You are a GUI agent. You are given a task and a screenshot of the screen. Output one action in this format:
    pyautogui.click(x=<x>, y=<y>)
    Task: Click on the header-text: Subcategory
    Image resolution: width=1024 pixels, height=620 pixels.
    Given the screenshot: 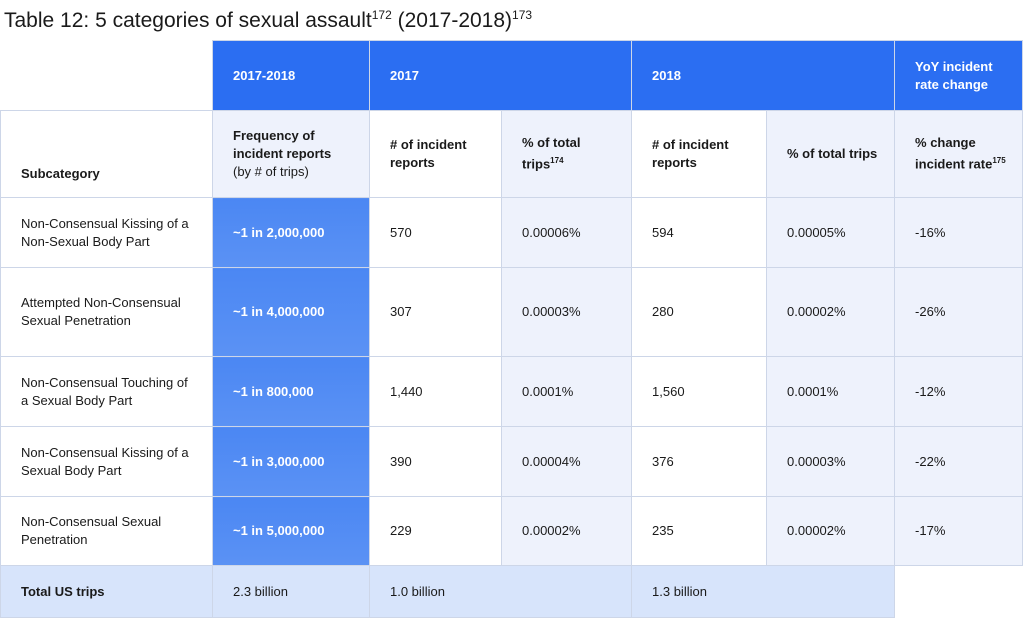 What is the action you would take?
    pyautogui.click(x=60, y=173)
    